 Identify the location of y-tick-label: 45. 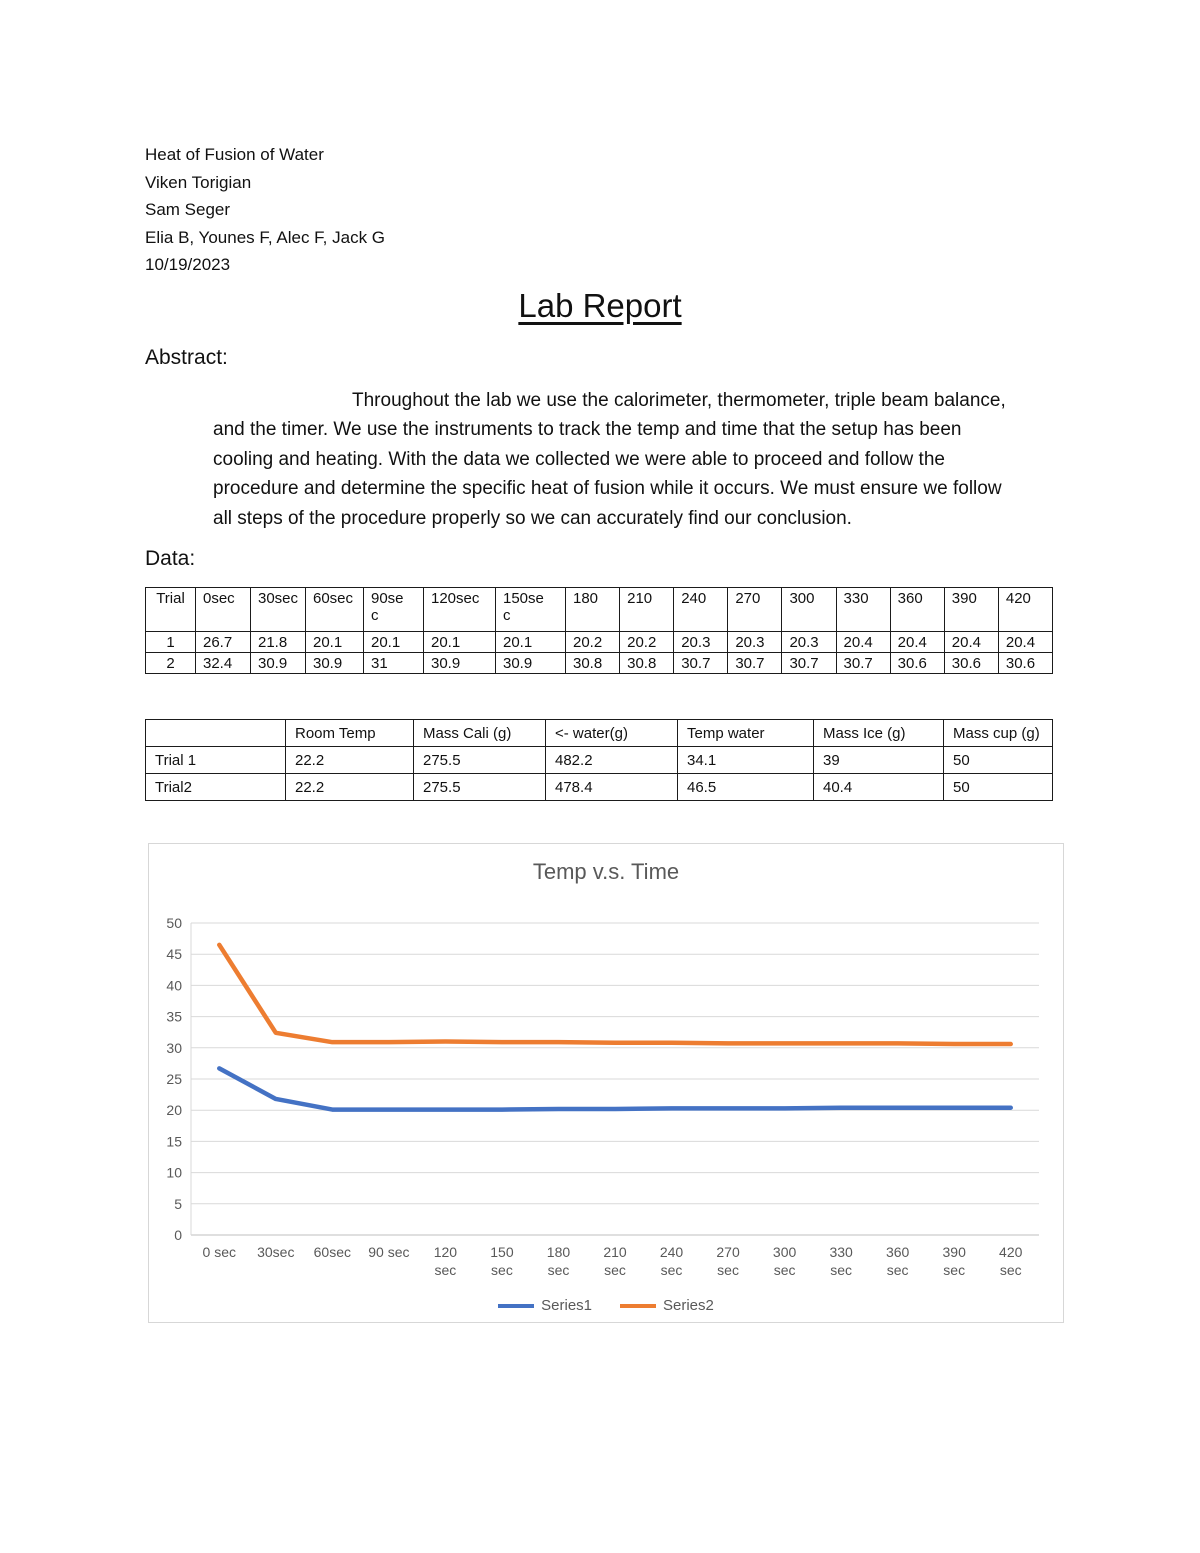
(174, 954).